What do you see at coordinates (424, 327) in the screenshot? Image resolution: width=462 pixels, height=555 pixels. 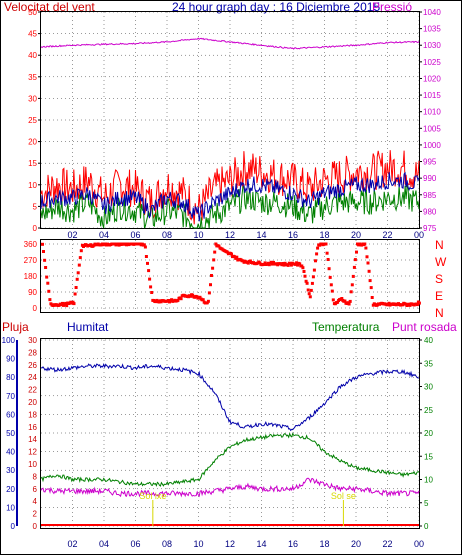 I see `dewpoint-label: Punt rosada` at bounding box center [424, 327].